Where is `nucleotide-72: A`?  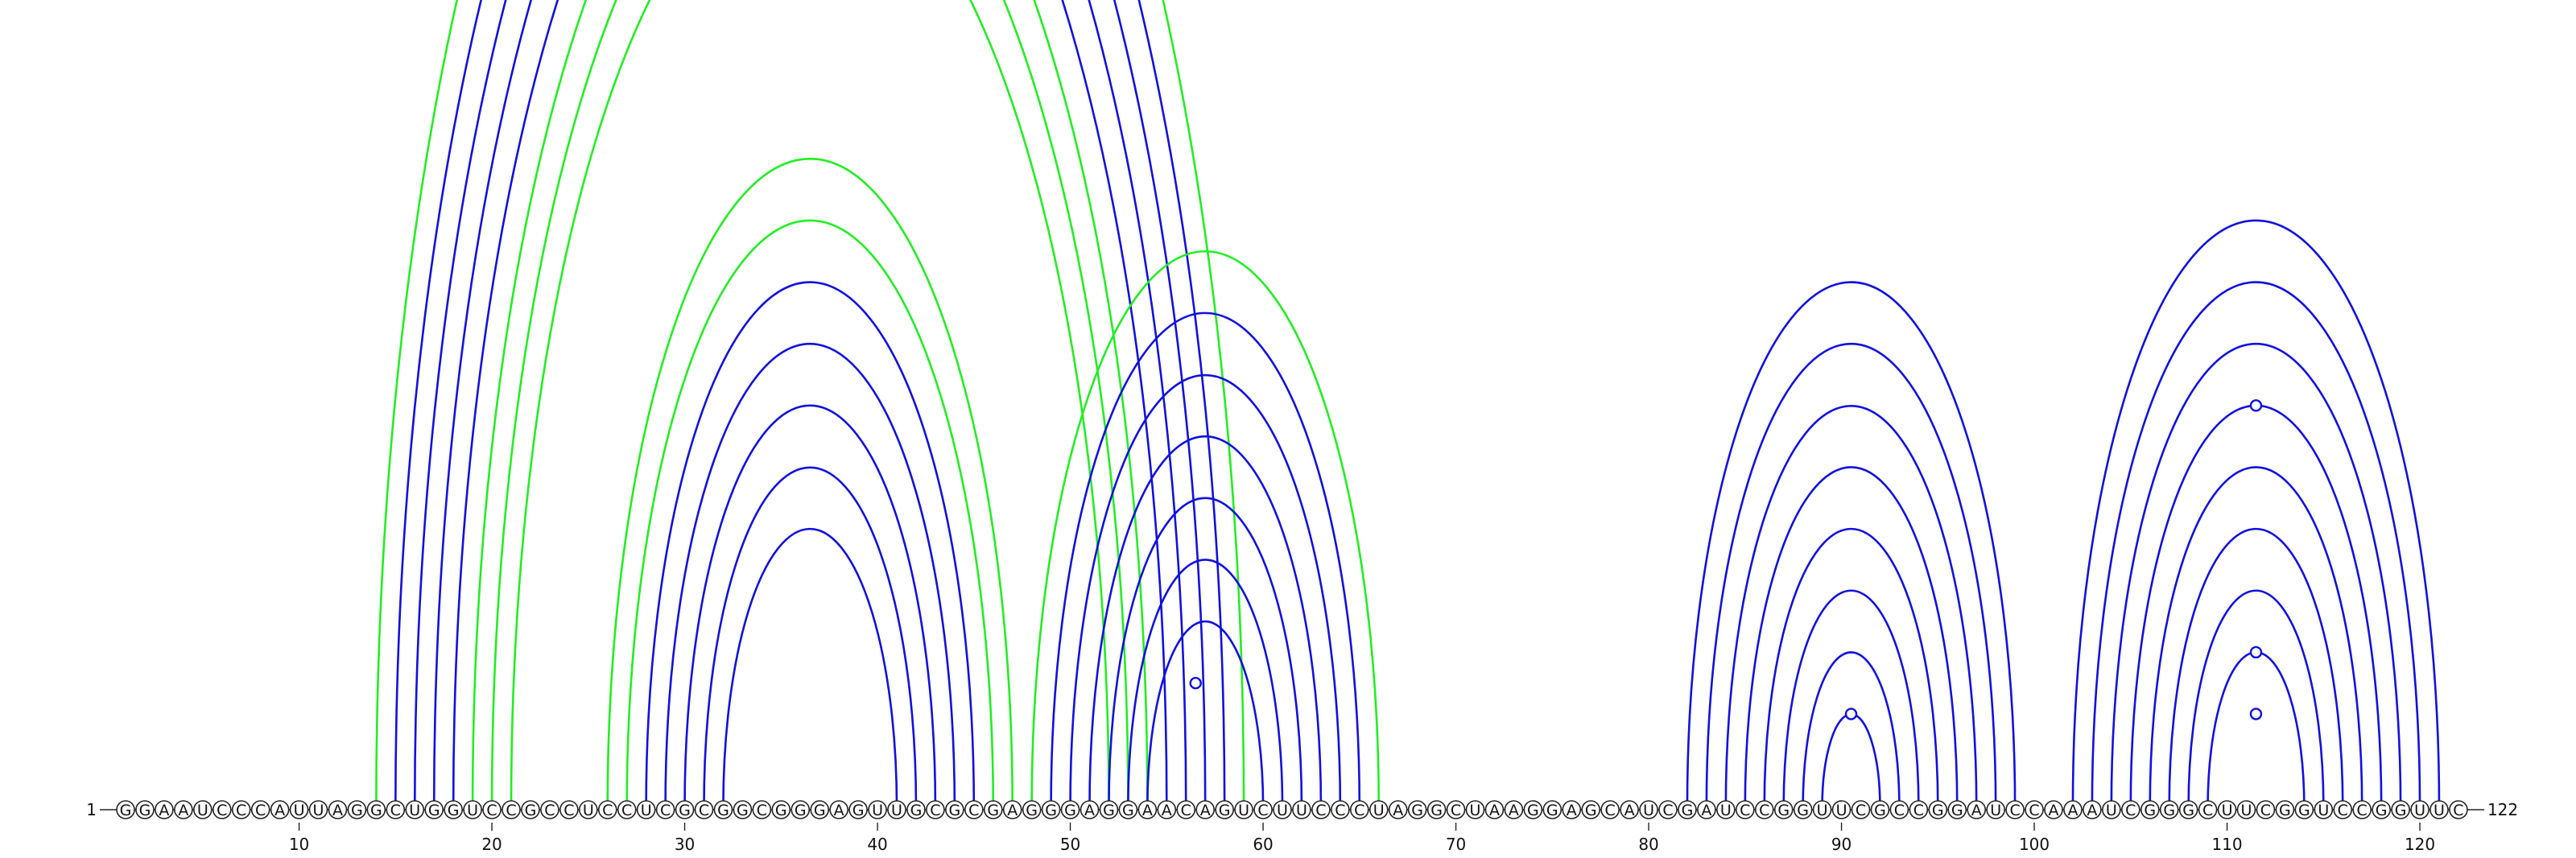 nucleotide-72: A is located at coordinates (1494, 809).